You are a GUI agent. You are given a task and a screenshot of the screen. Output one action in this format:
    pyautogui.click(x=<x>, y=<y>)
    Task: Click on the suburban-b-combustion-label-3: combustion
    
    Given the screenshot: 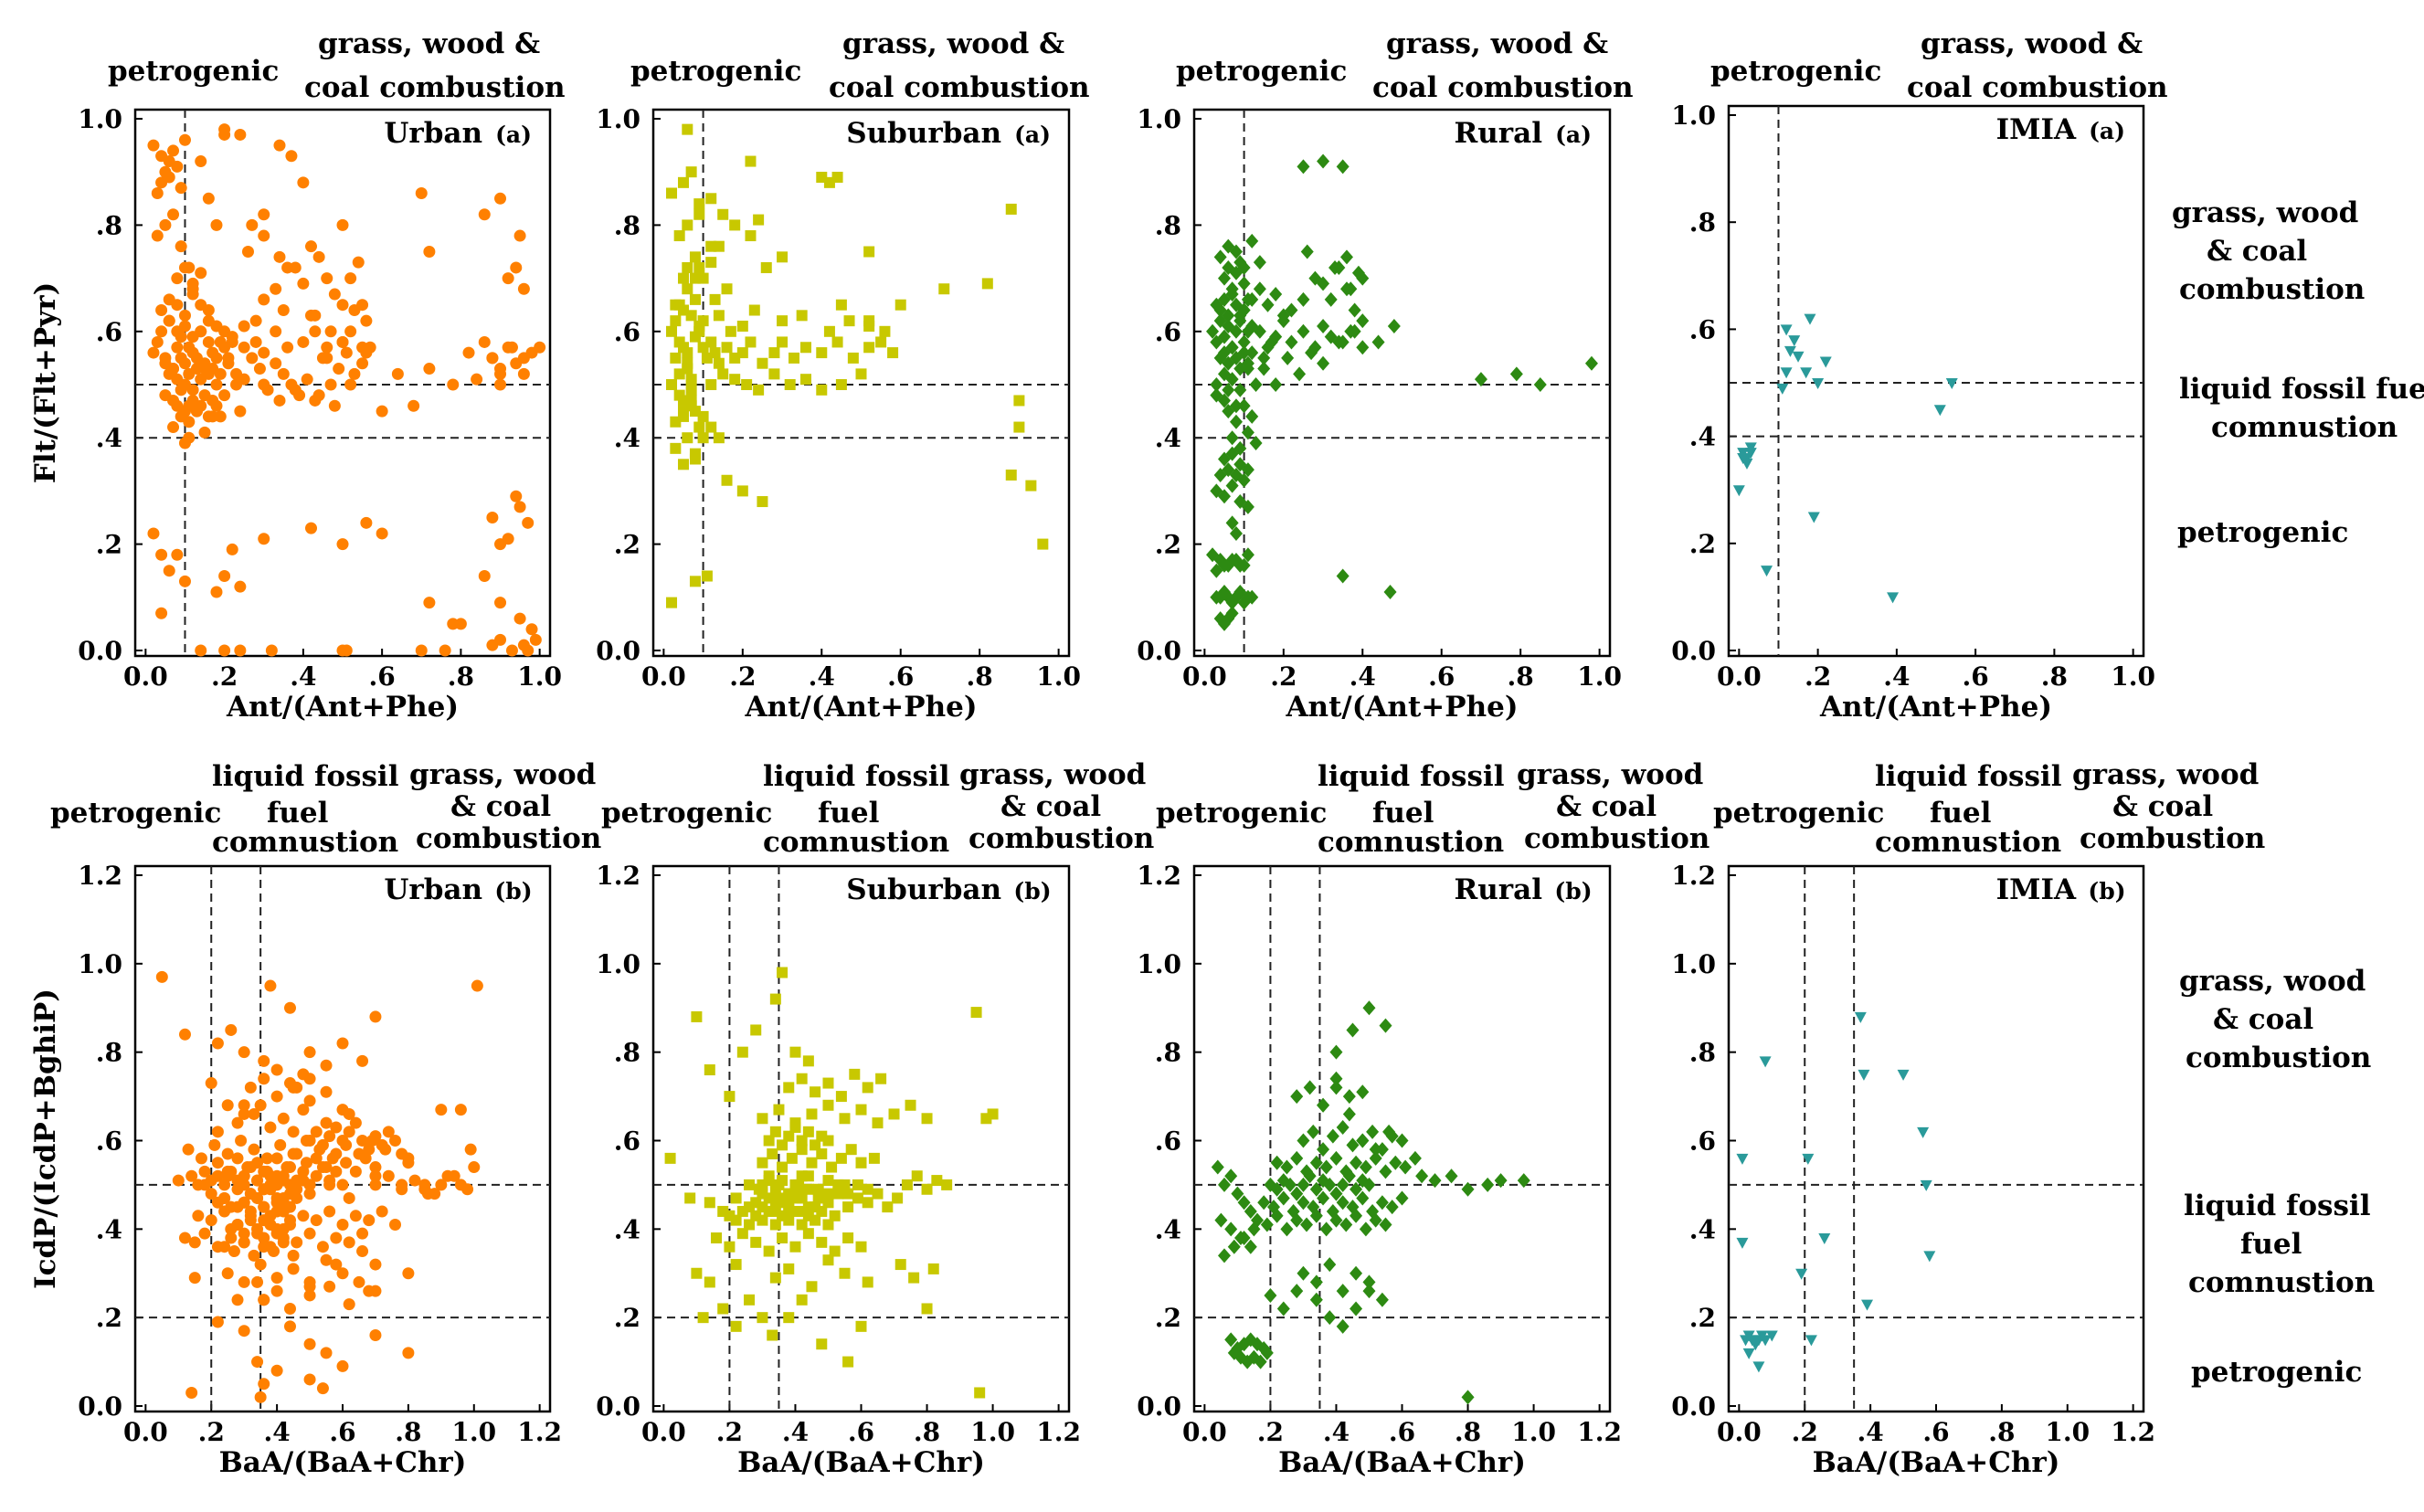 What is the action you would take?
    pyautogui.click(x=1061, y=838)
    